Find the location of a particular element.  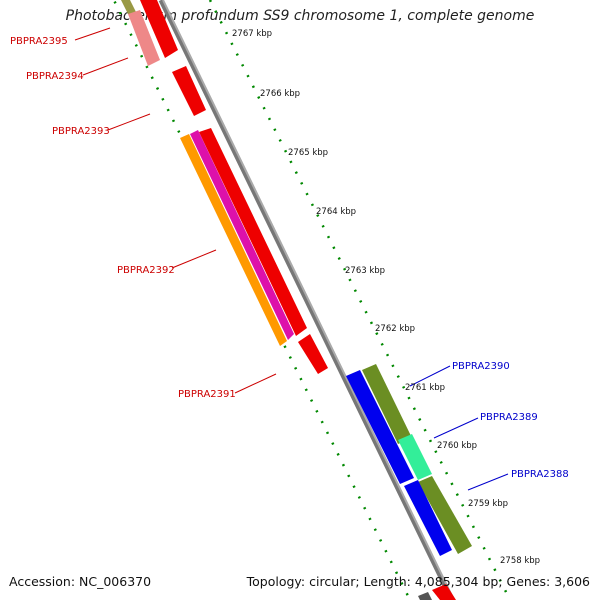

gene-PBPRA2390-blue is located at coordinates (380, 427).